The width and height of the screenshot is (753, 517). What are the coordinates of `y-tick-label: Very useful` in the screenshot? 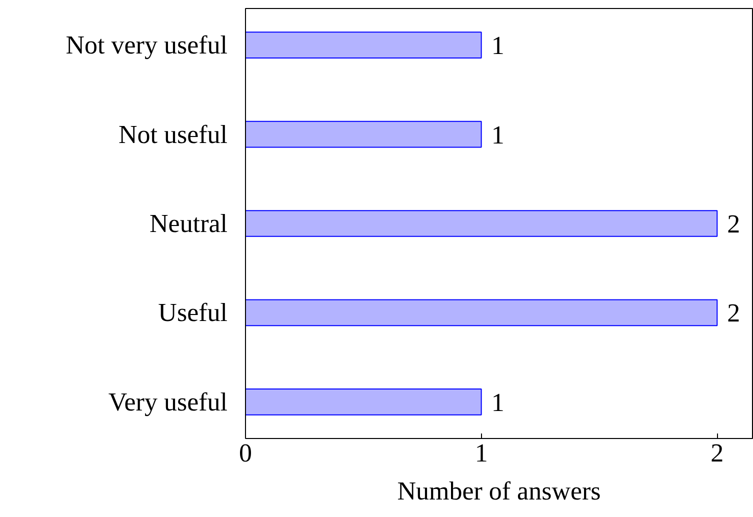 It's located at (168, 401).